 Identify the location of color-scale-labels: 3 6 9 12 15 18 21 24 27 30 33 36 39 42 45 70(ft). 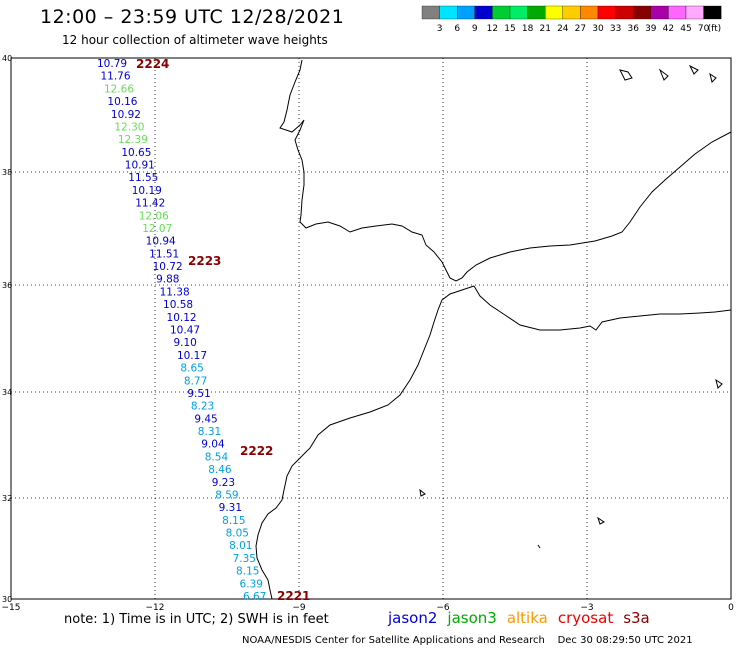
(579, 29).